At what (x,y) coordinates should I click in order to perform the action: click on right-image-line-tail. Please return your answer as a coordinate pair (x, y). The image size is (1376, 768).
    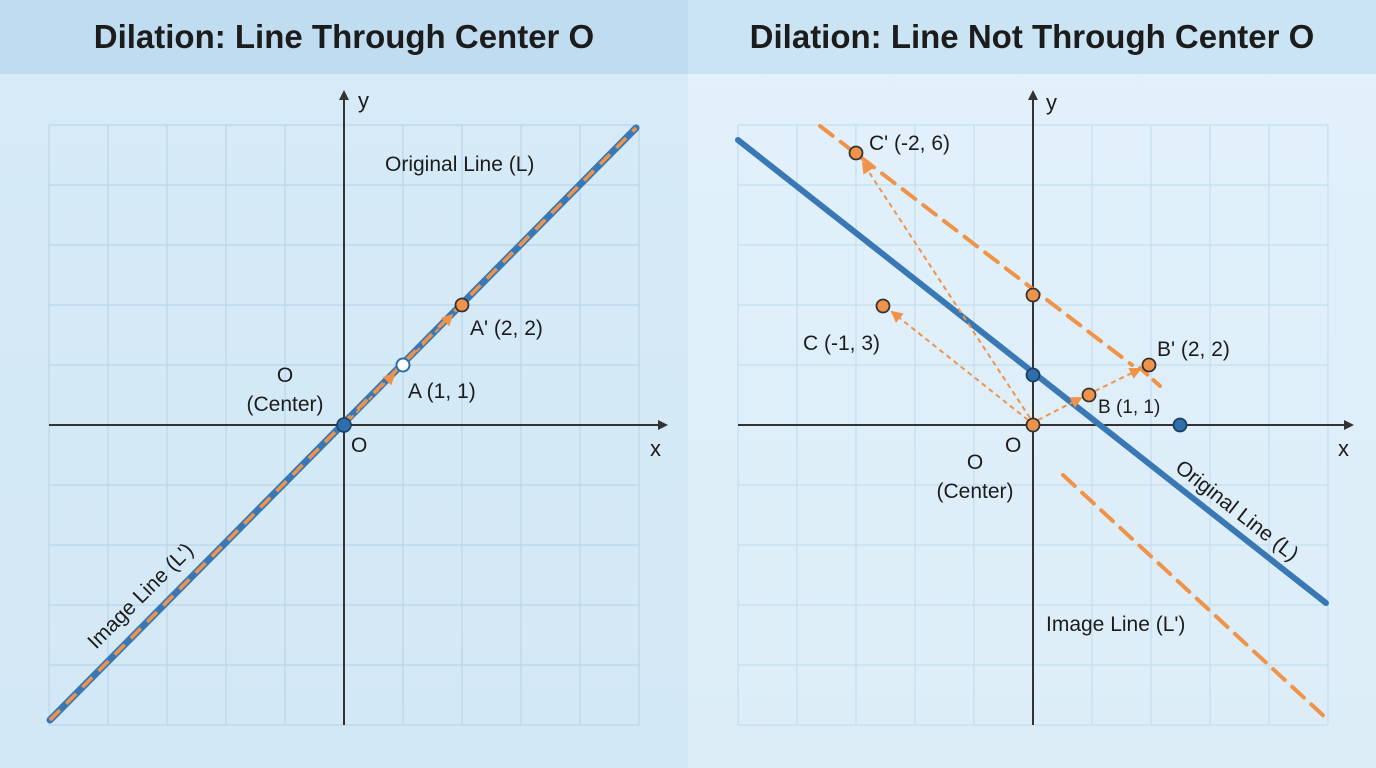
    Looking at the image, I should click on (1150, 377).